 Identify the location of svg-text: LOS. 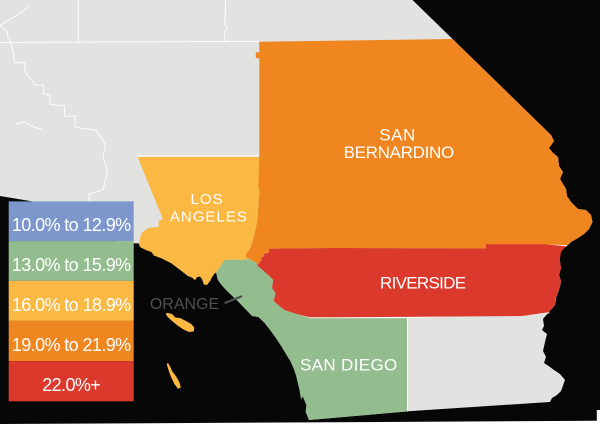
(206, 199).